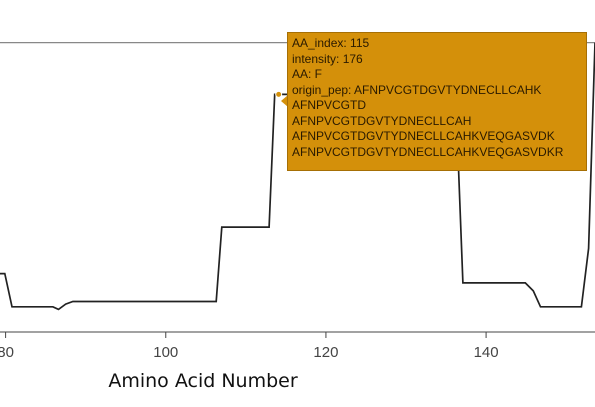 The width and height of the screenshot is (595, 407). What do you see at coordinates (202, 381) in the screenshot?
I see `x-axis-title: Amino Acid Number` at bounding box center [202, 381].